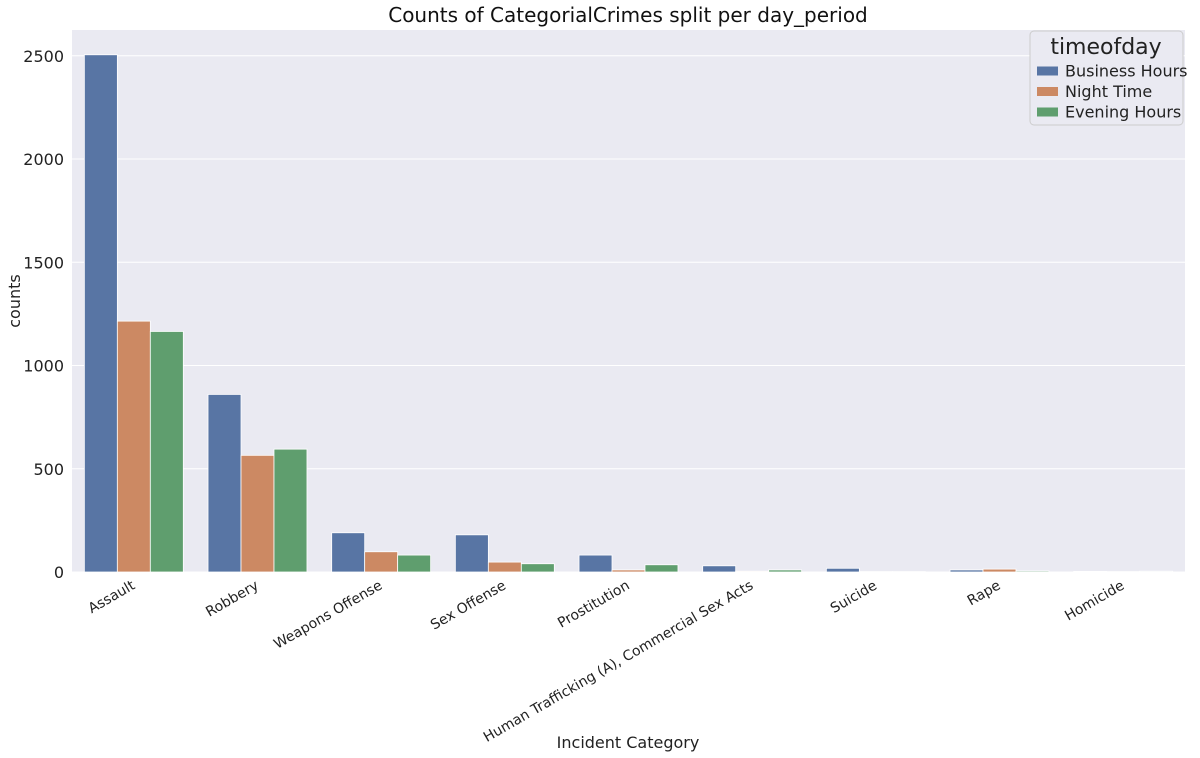 The height and width of the screenshot is (758, 1200). Describe the element at coordinates (628, 742) in the screenshot. I see `x-axis-label: Incident Category` at that location.